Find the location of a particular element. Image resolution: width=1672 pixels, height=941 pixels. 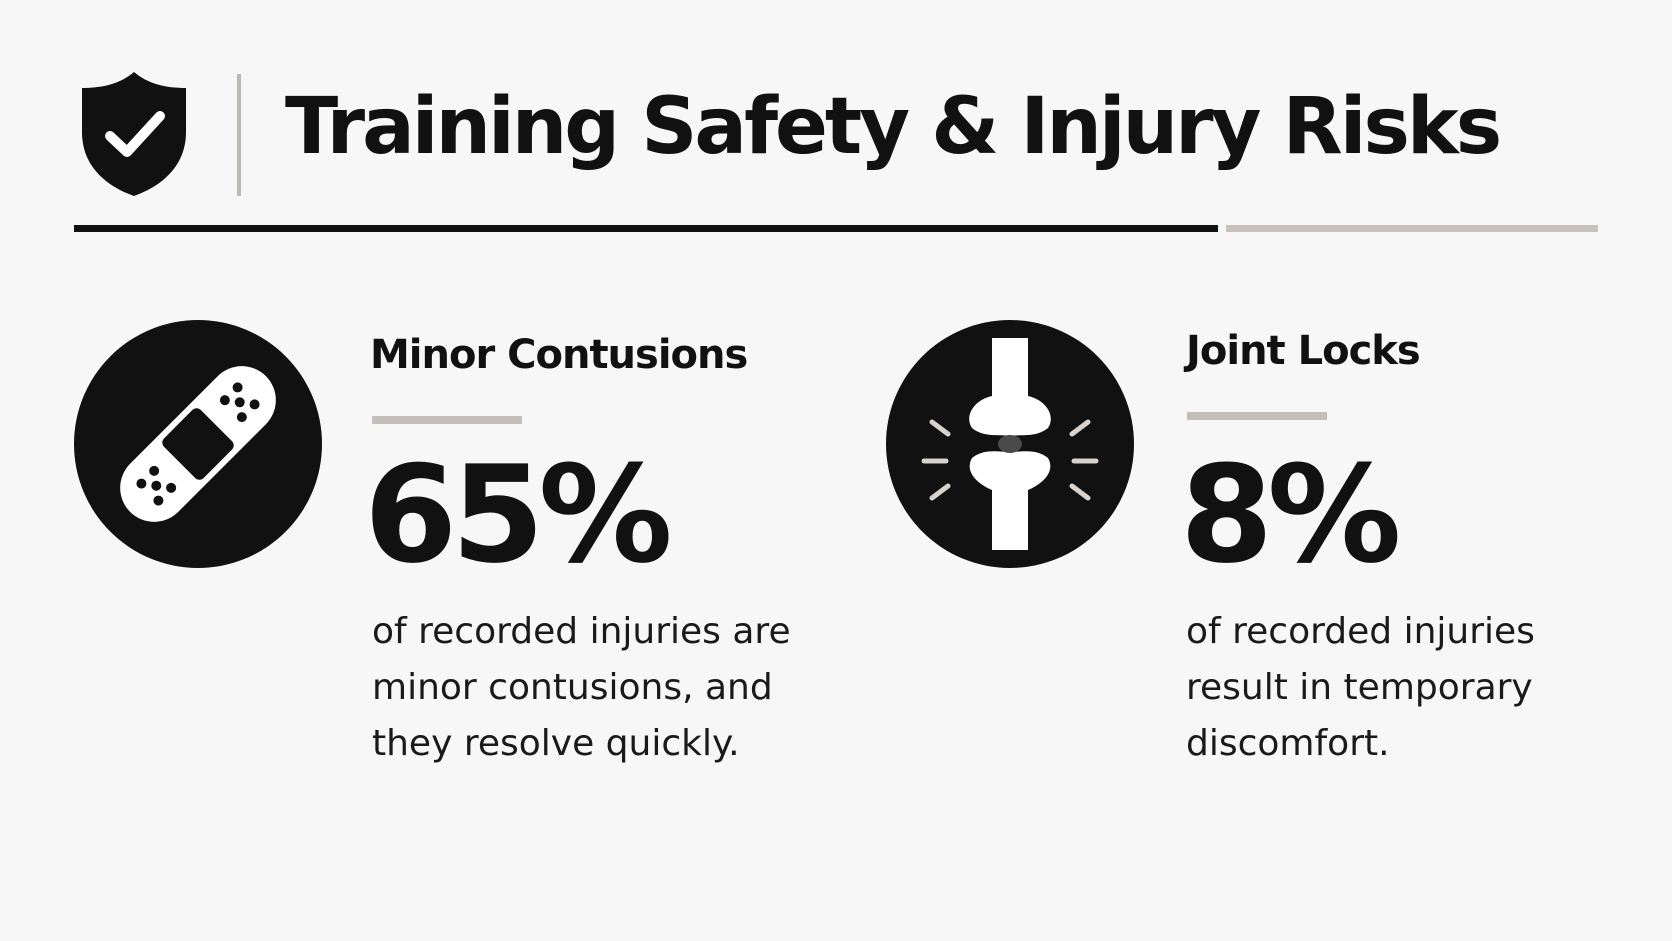

stat-title: Joint Locks is located at coordinates (1303, 351).